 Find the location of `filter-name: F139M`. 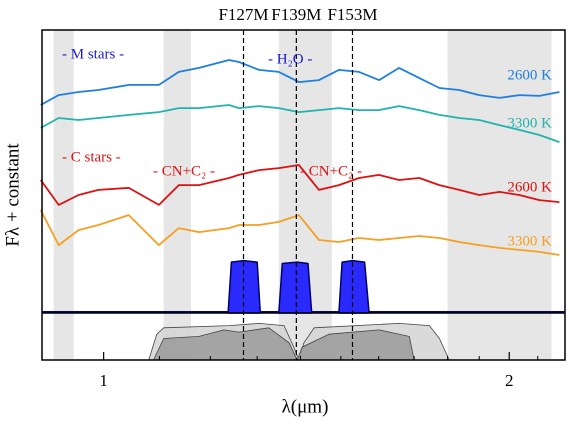

filter-name: F139M is located at coordinates (296, 14).